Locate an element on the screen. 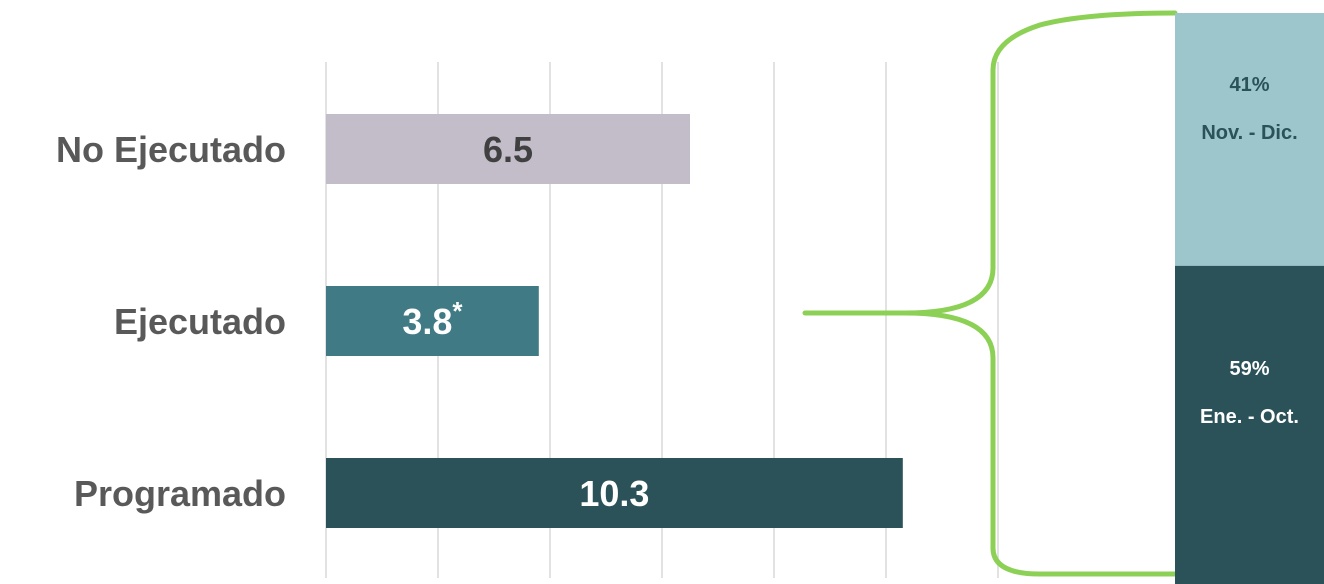  data-label: 6.5 is located at coordinates (508, 149).